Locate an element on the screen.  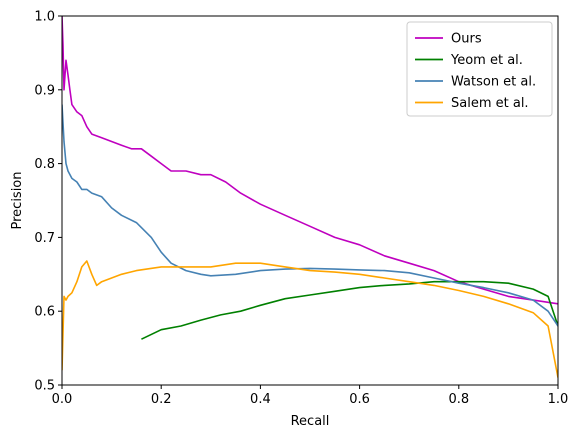
x-tick-label: 0.2 is located at coordinates (161, 399).